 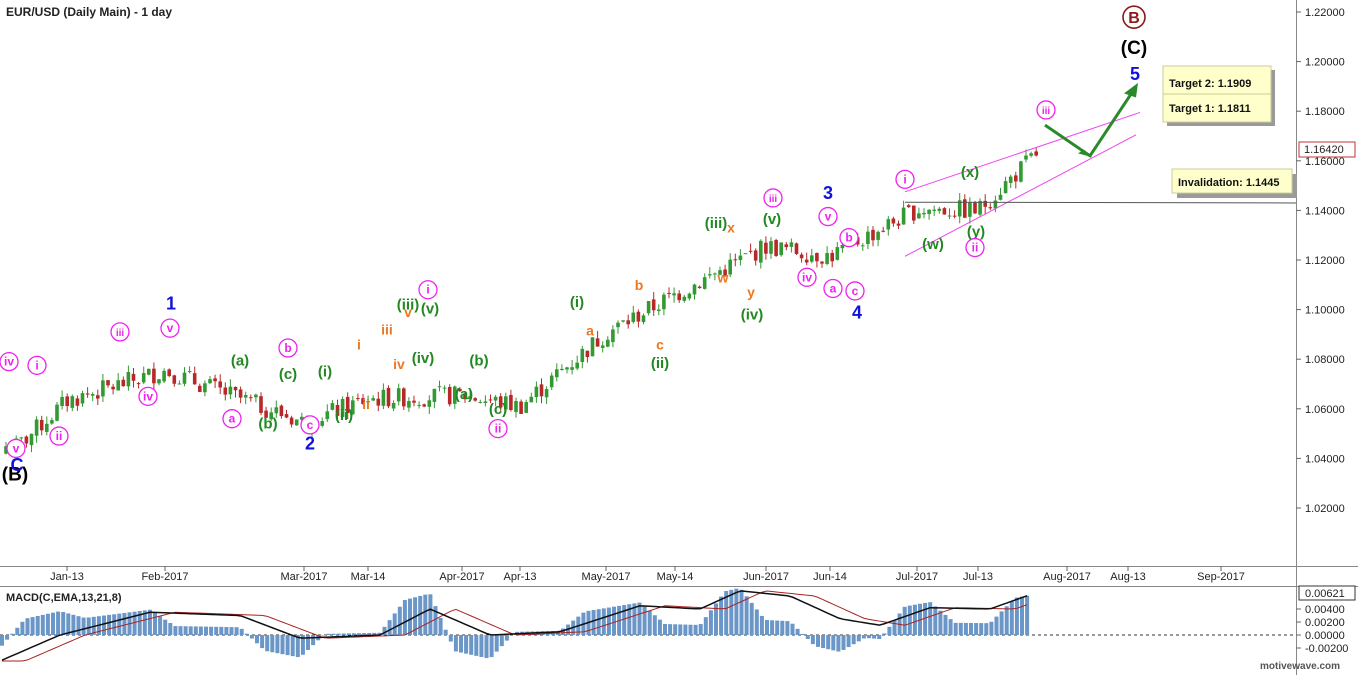 I want to click on wave-label: v, so click(x=170, y=328).